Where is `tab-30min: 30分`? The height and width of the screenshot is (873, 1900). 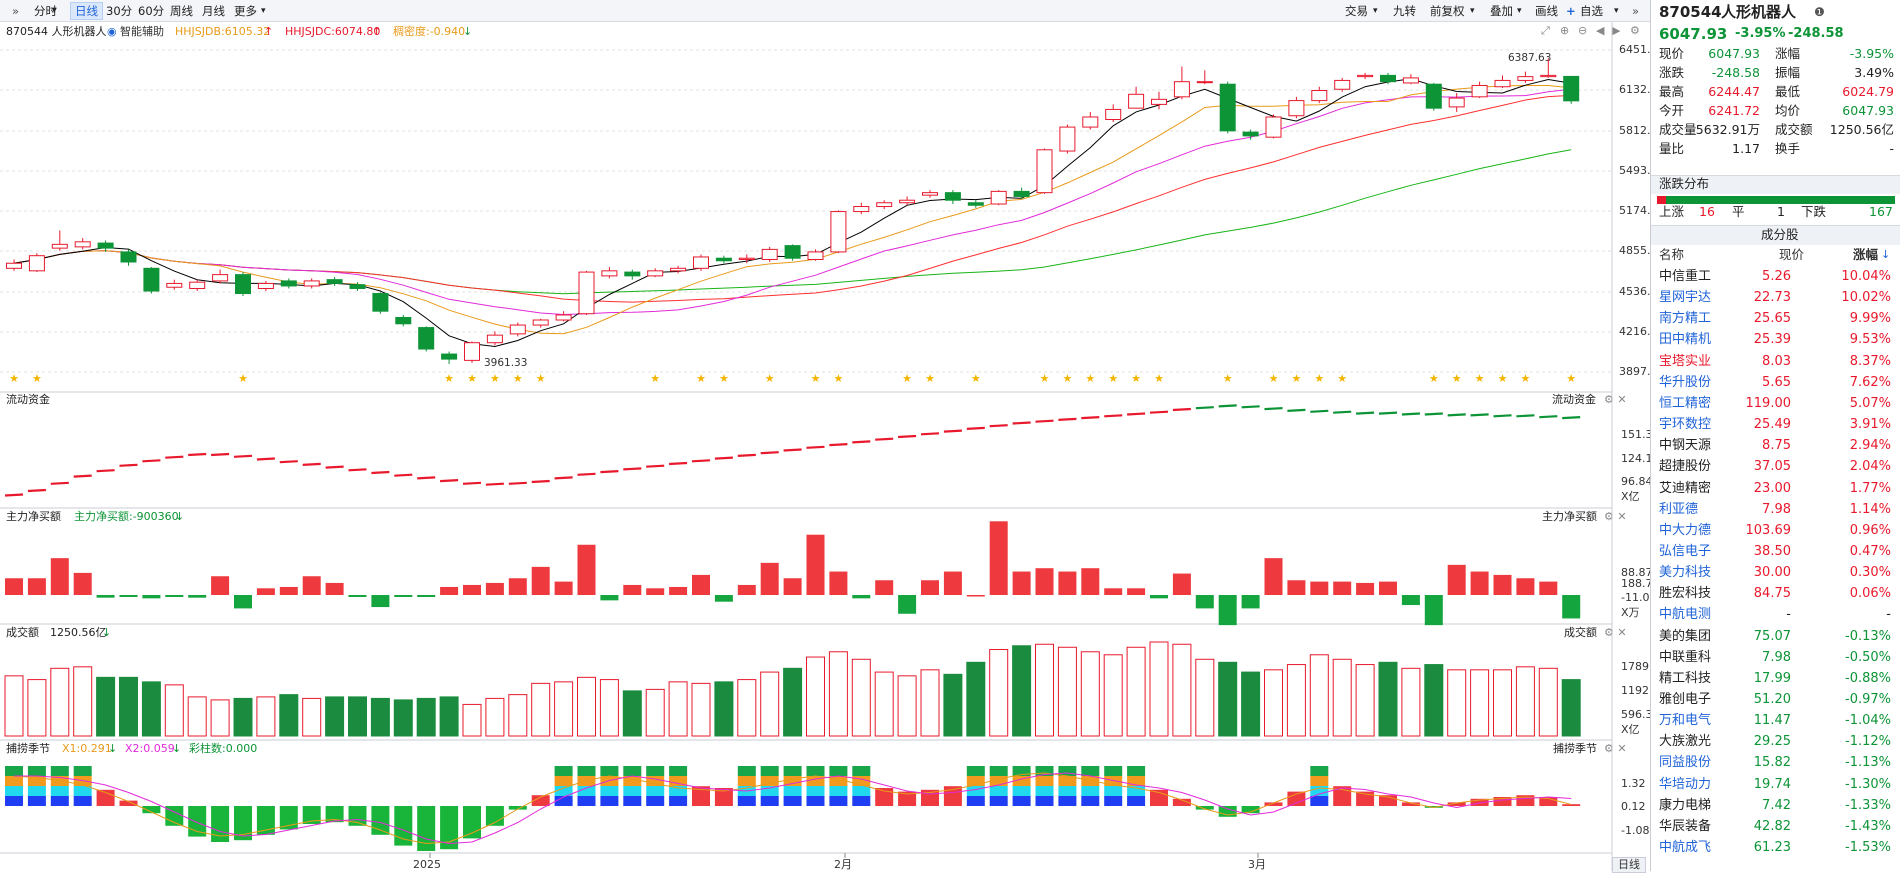 tab-30min: 30分 is located at coordinates (119, 11).